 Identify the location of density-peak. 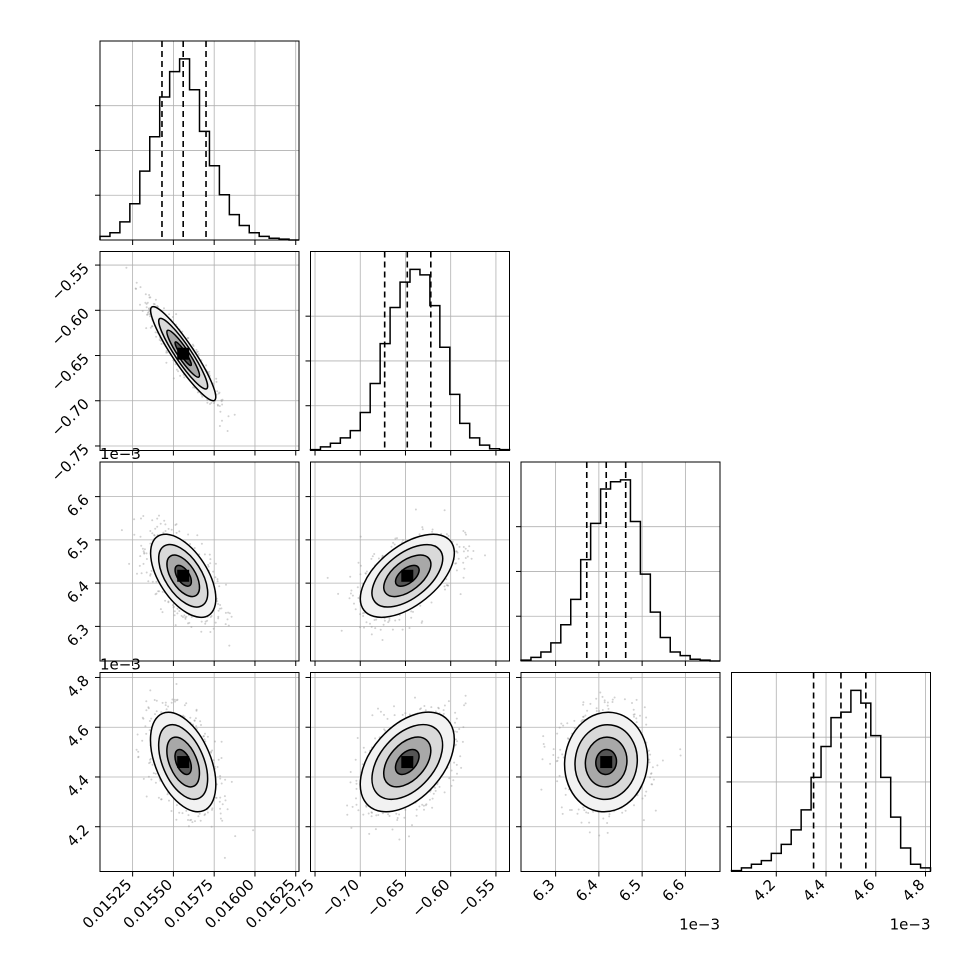
(407, 762).